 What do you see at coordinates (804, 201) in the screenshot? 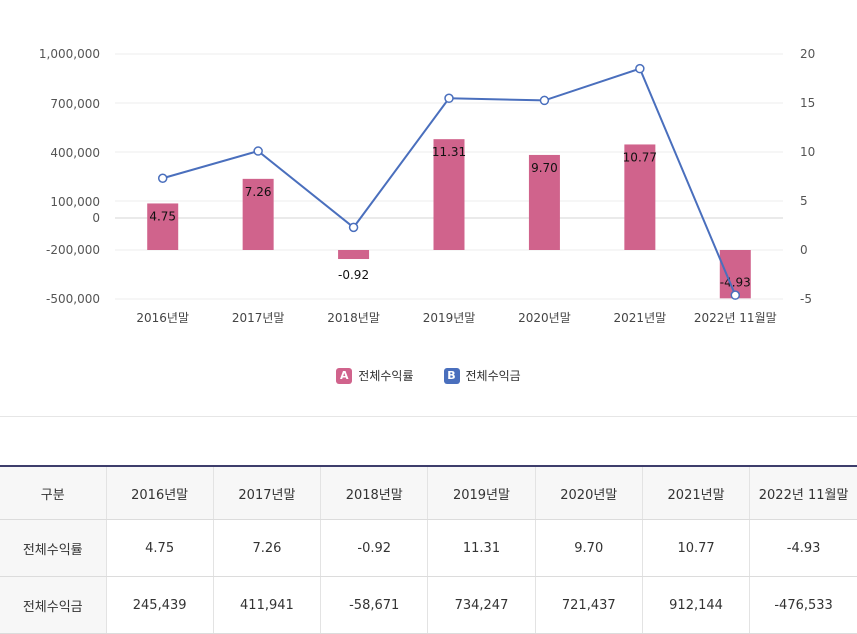
I see `right-axis-tick-label: 5` at bounding box center [804, 201].